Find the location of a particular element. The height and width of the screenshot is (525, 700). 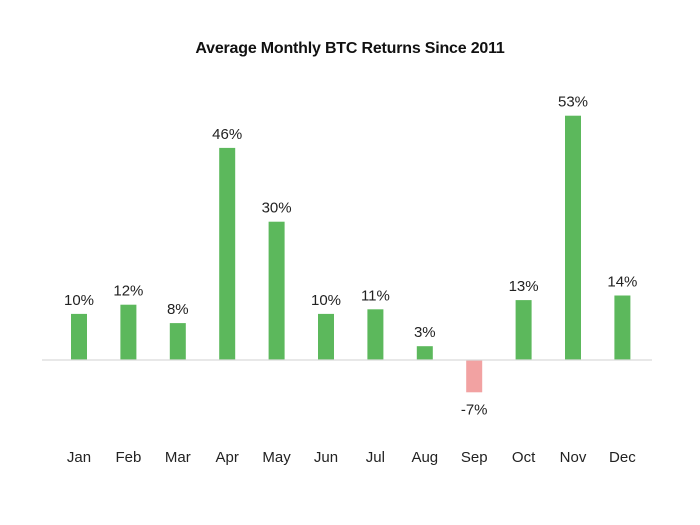

x-tick-label-sep: Sep is located at coordinates (474, 457).